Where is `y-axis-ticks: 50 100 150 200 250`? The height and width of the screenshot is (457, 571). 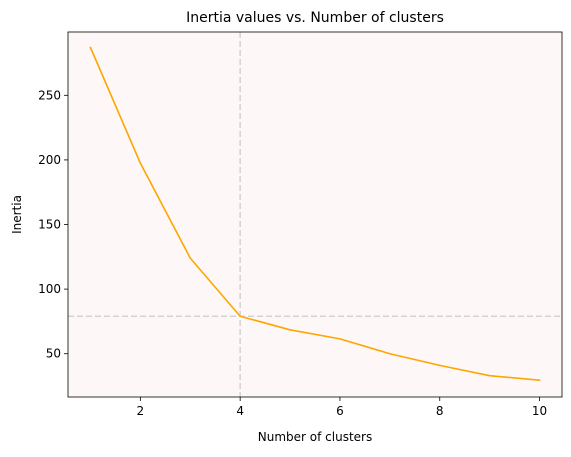 y-axis-ticks: 50 100 150 200 250 is located at coordinates (53, 224).